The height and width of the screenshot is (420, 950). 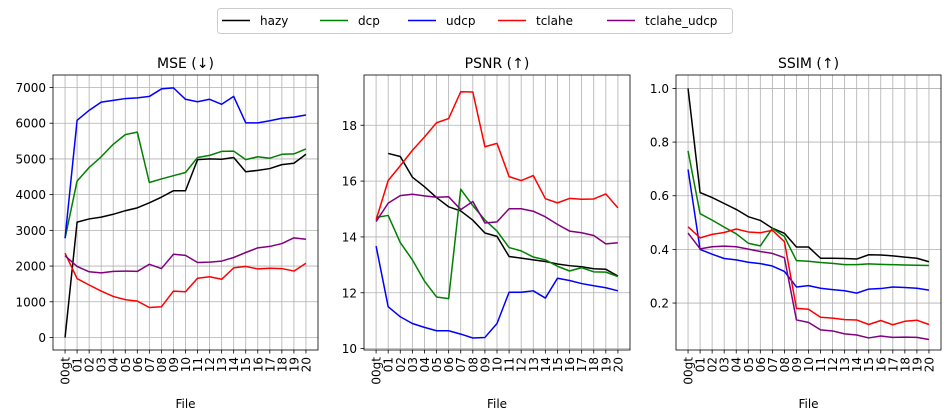 What do you see at coordinates (270, 364) in the screenshot?
I see `x-tick-label: 17` at bounding box center [270, 364].